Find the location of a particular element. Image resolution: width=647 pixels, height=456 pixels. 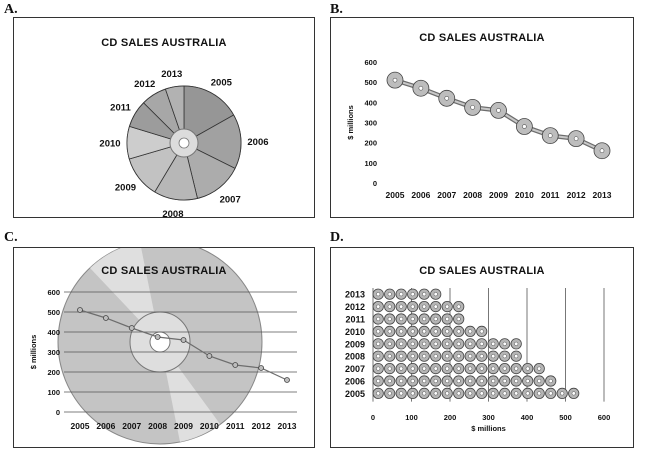

point-2006 is located at coordinates (105, 318).